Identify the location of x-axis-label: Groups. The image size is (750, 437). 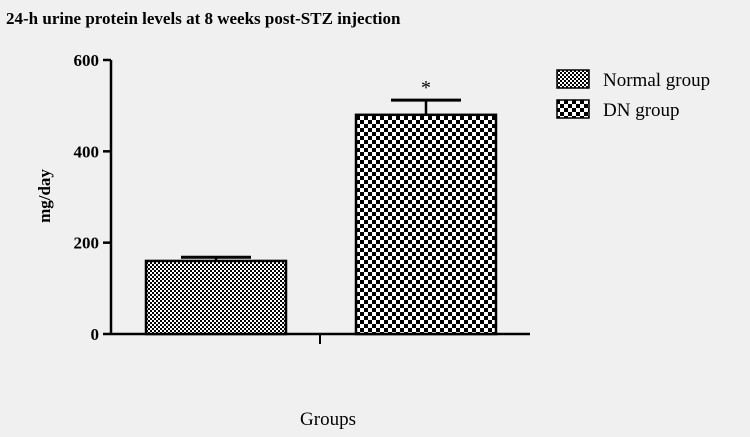
(328, 419).